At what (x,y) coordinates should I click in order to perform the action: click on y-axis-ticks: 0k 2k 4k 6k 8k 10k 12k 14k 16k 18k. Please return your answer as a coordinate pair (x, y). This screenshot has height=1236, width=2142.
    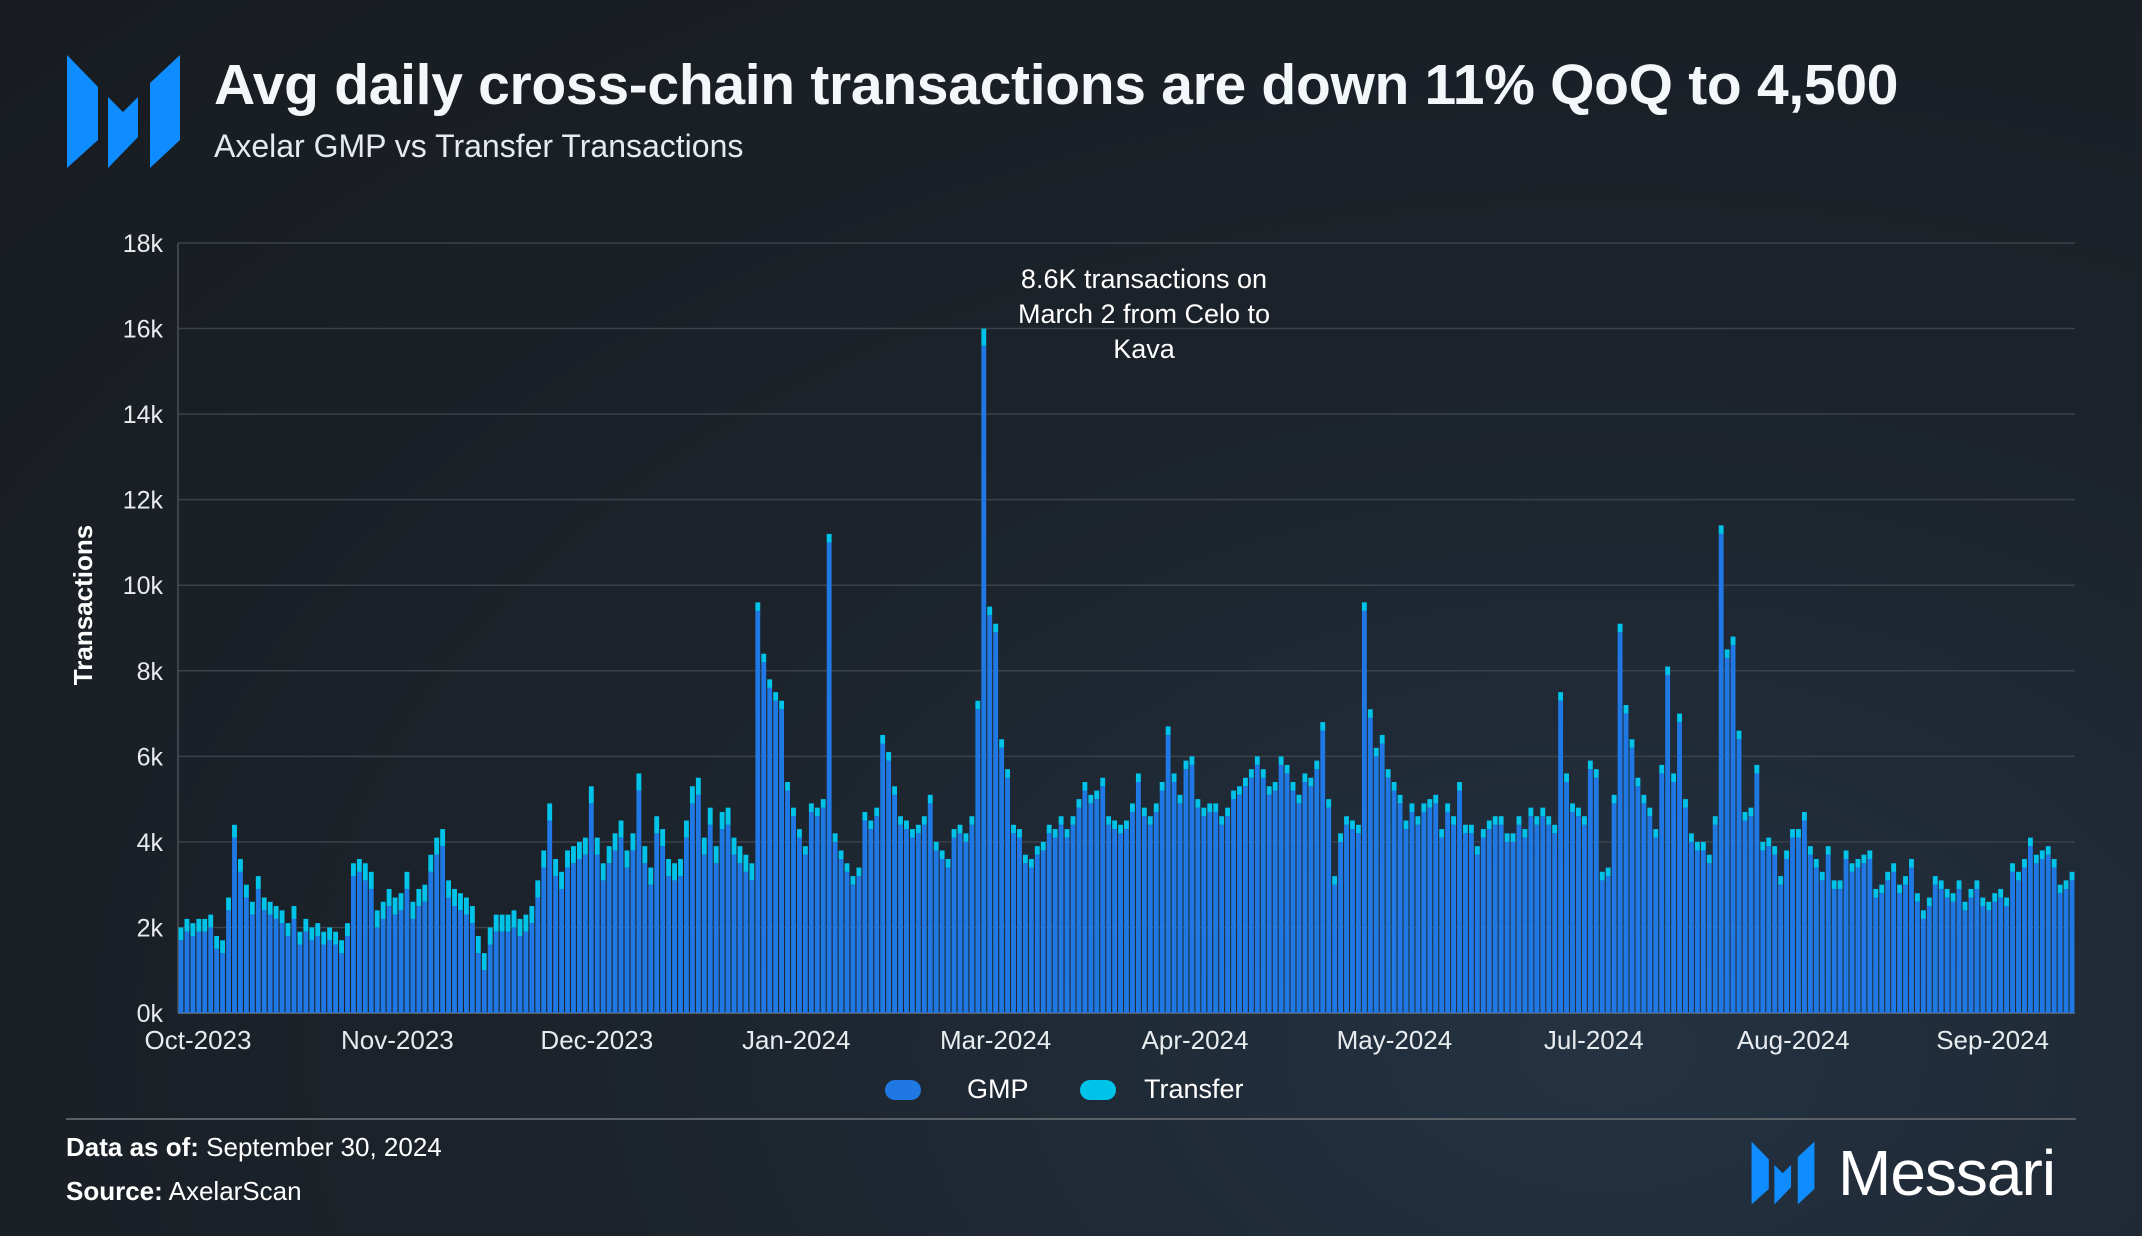
    Looking at the image, I should click on (143, 629).